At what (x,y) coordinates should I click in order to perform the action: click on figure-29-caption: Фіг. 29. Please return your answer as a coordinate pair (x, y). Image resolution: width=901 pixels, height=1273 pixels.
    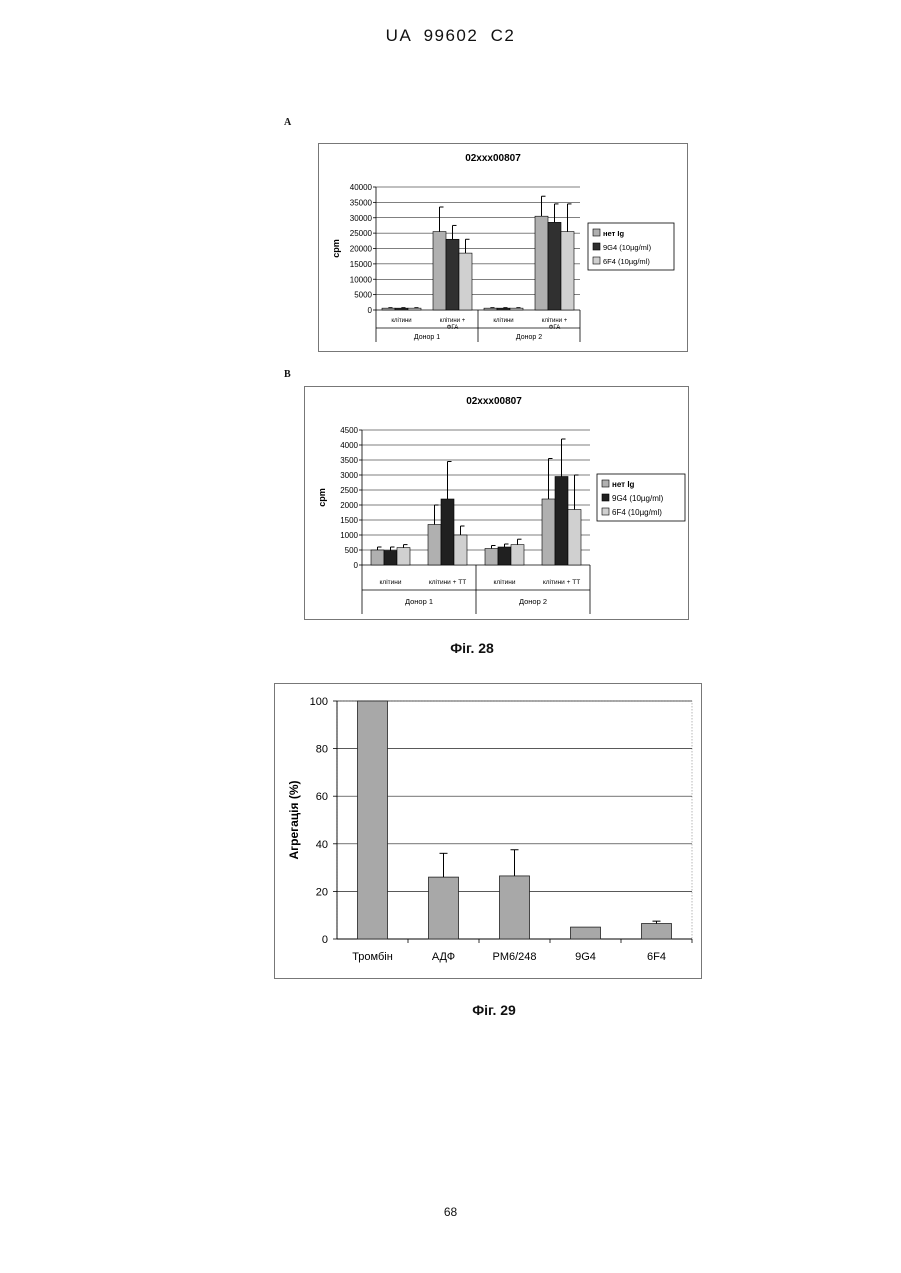
    Looking at the image, I should click on (450, 1010).